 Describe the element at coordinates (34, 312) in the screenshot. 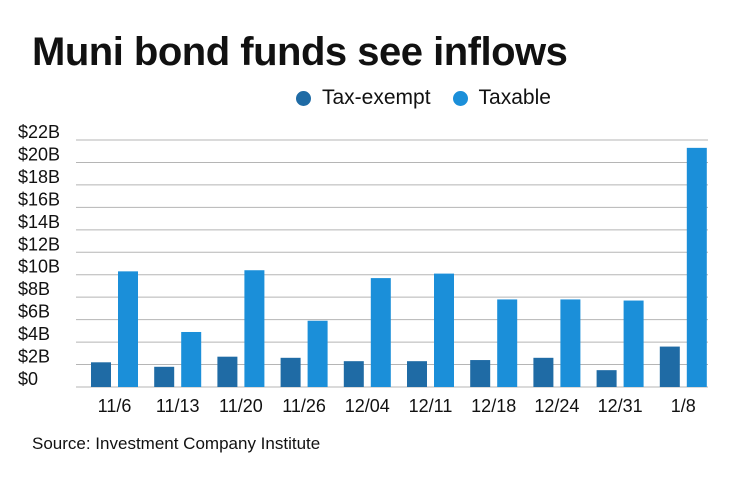

I see `y-tick-label: $6B` at that location.